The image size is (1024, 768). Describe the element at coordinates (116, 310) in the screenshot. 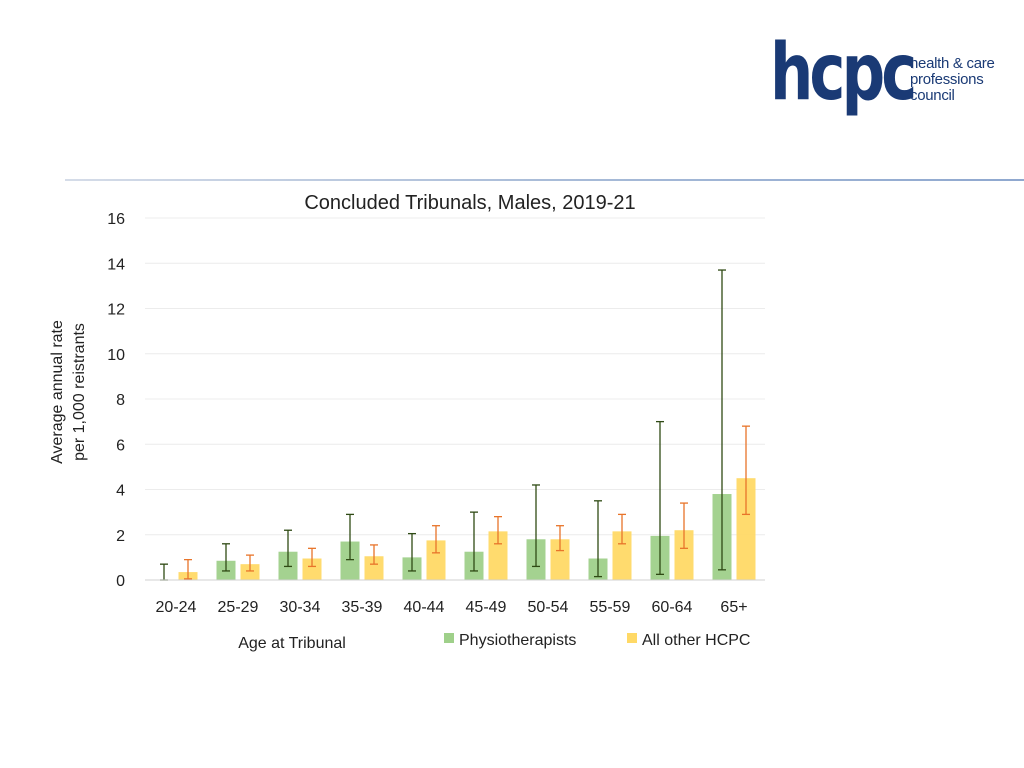

I see `y-tick-label-12: 12` at that location.